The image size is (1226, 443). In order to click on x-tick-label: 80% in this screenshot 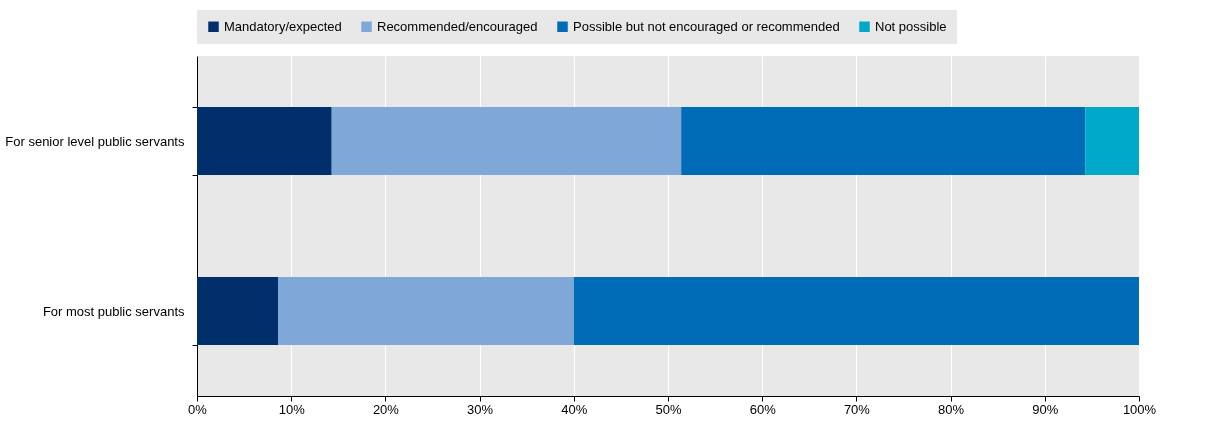, I will do `click(951, 409)`.